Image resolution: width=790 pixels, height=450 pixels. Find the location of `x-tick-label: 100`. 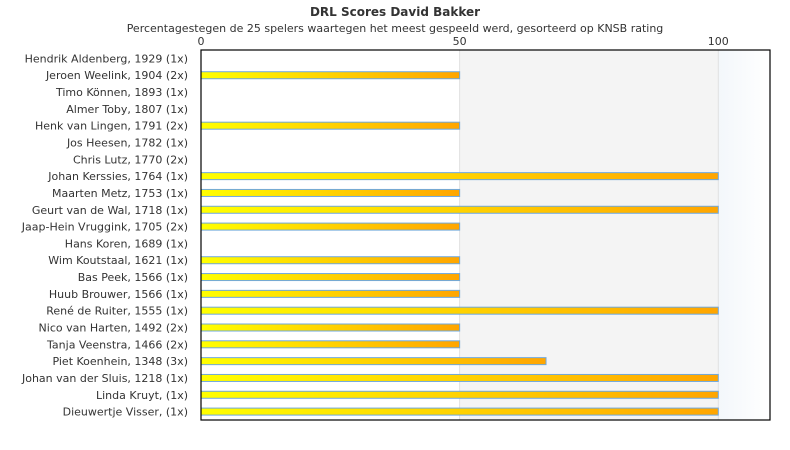

x-tick-label: 100 is located at coordinates (718, 41).